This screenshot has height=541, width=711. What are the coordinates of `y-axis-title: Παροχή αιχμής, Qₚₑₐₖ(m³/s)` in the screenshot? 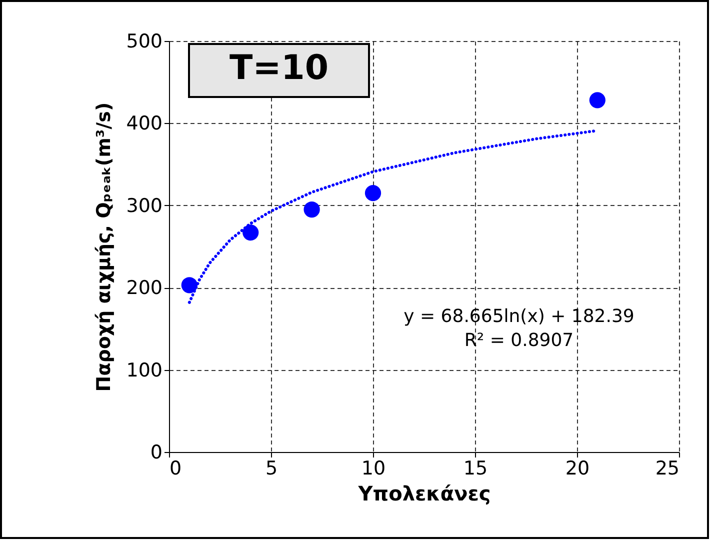 It's located at (104, 247).